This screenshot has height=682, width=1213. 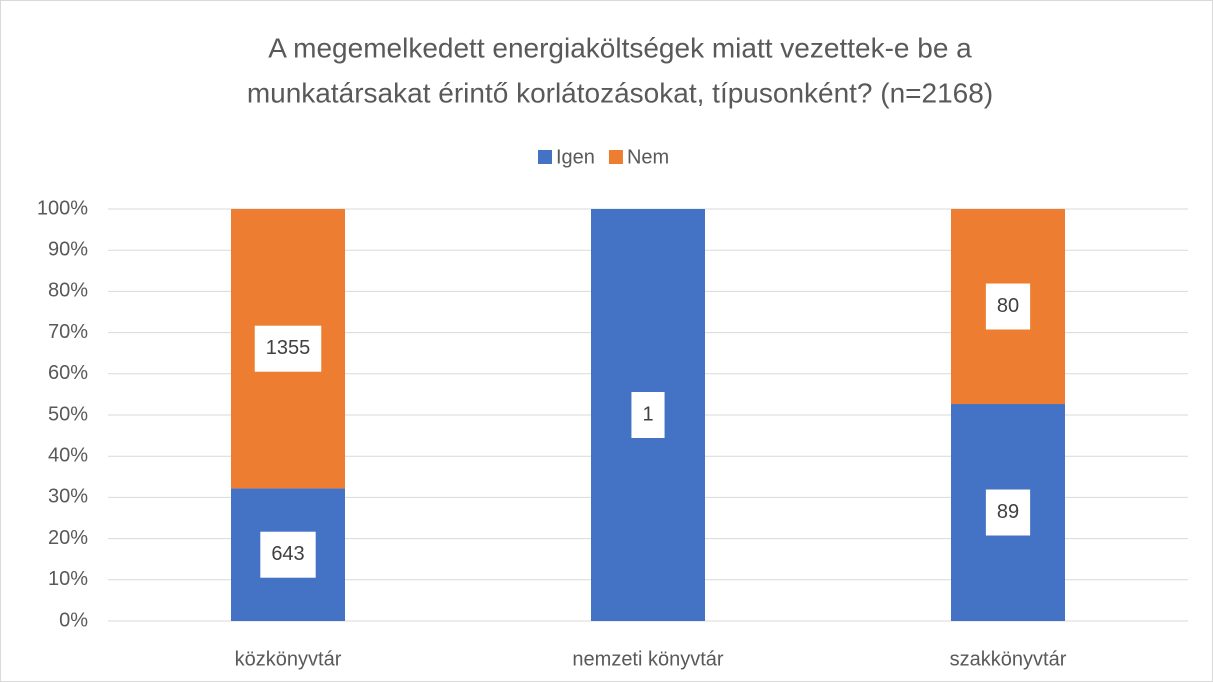 What do you see at coordinates (68, 414) in the screenshot?
I see `y-tick-label: 50%` at bounding box center [68, 414].